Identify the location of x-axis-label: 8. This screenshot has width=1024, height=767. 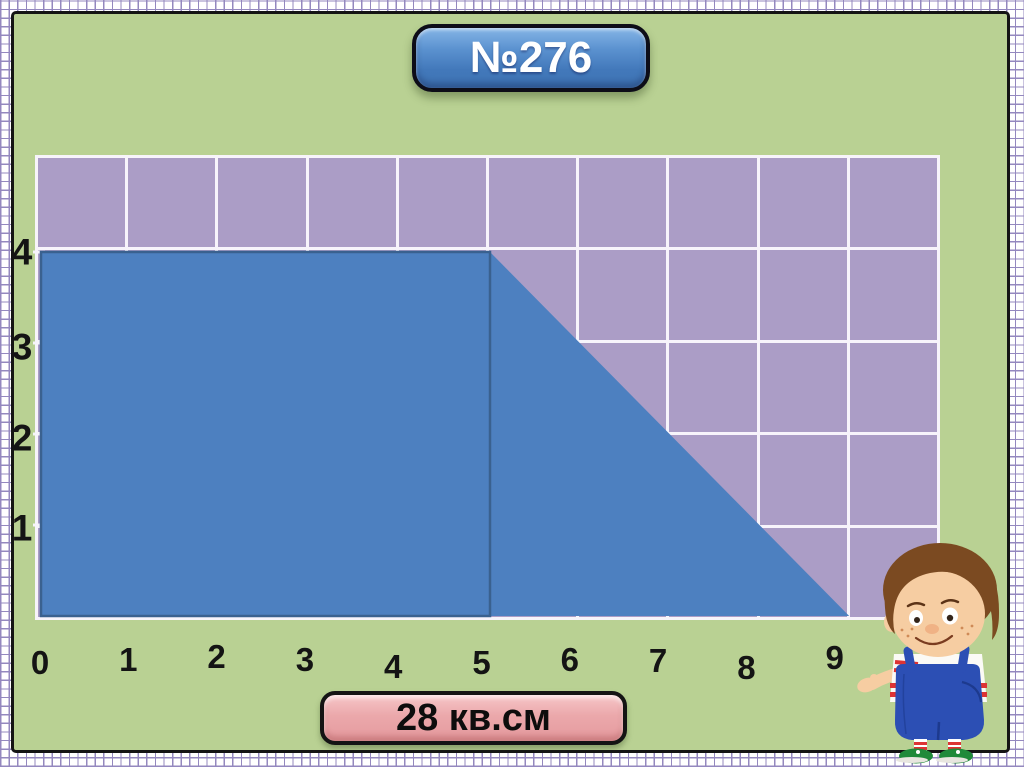
(746, 667).